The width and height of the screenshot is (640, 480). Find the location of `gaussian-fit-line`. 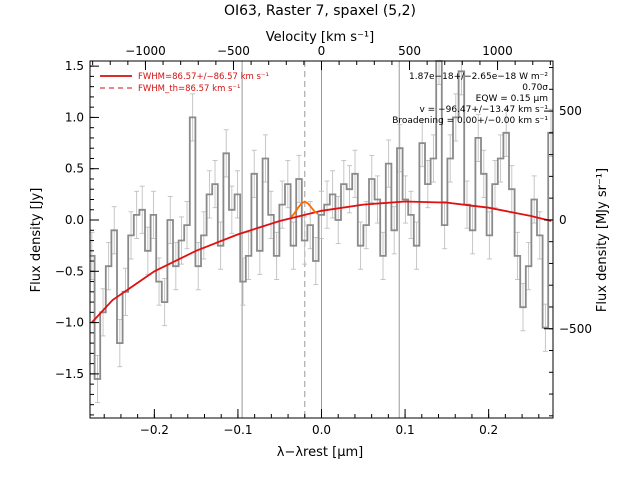

gaussian-fit-line is located at coordinates (304, 209).